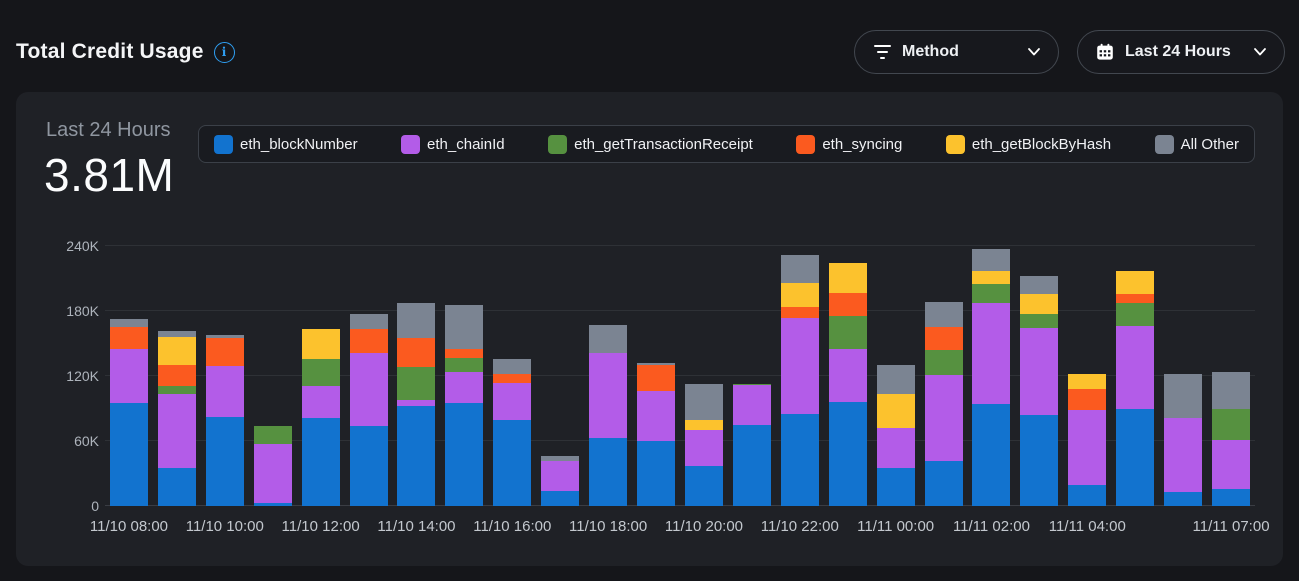 The image size is (1299, 581). Describe the element at coordinates (956, 52) in the screenshot. I see `method-filter-dropdown: Method` at that location.